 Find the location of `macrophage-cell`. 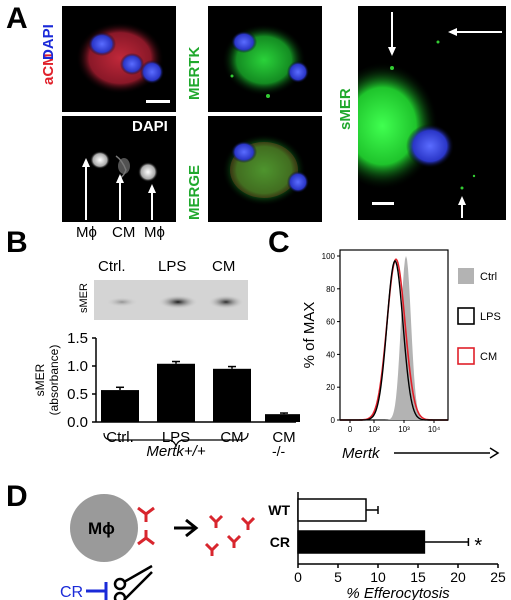

macrophage-cell is located at coordinates (104, 528).